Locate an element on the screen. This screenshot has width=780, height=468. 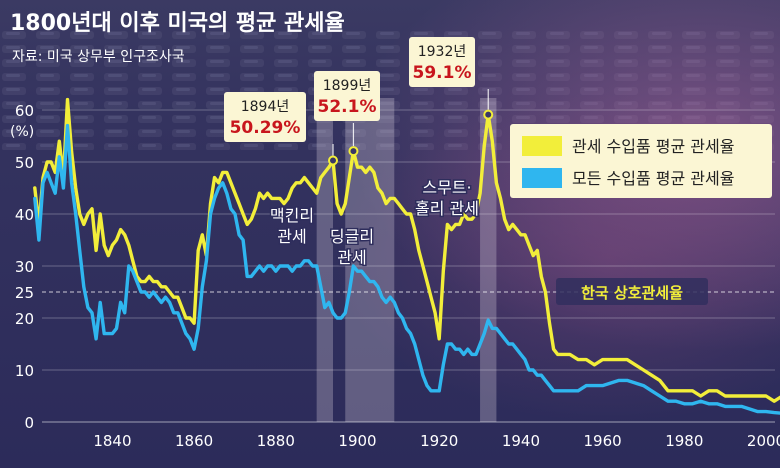
y-tick-label-0: 0 is located at coordinates (29, 423).